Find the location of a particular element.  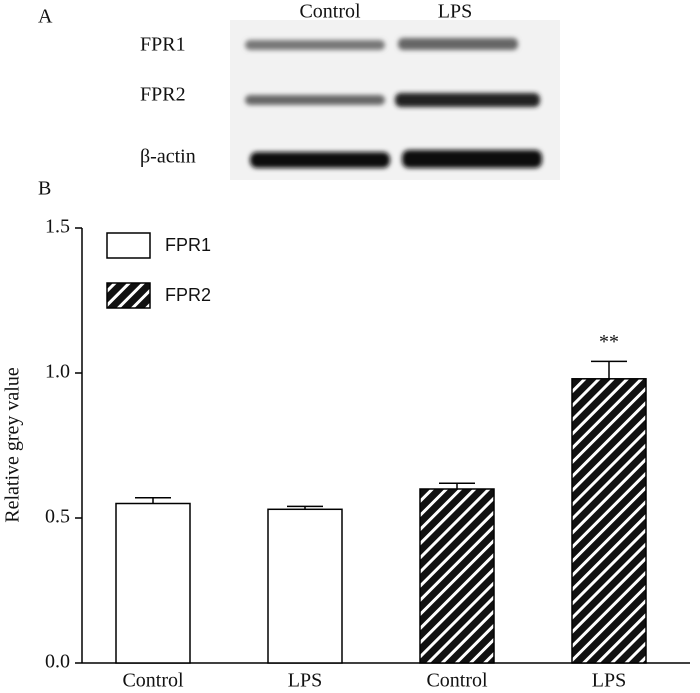

y-tick-label: 0.5 is located at coordinates (57, 517).